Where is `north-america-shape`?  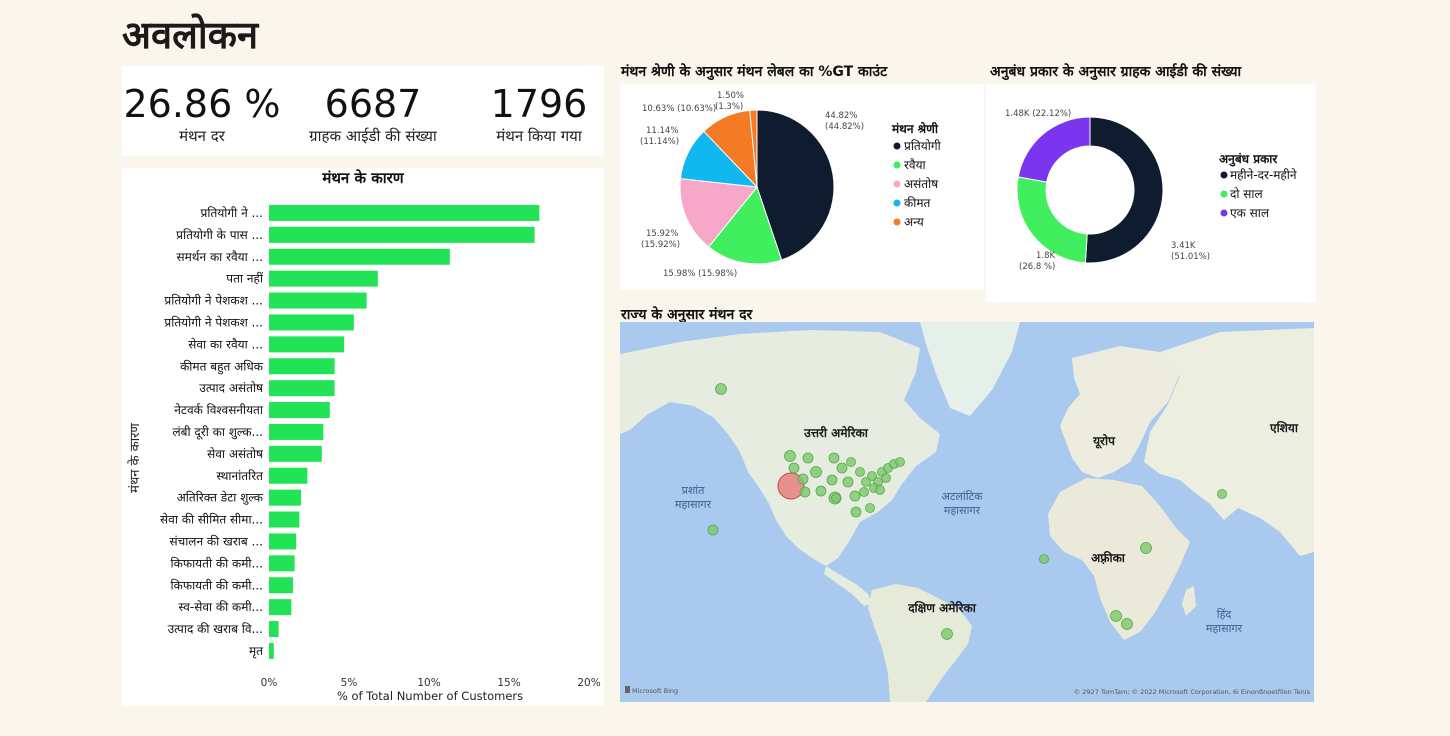 north-america-shape is located at coordinates (780, 448).